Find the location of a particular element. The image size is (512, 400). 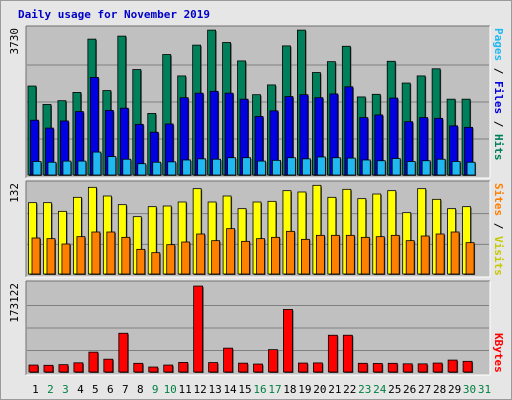

day-label: 28 is located at coordinates (439, 389).